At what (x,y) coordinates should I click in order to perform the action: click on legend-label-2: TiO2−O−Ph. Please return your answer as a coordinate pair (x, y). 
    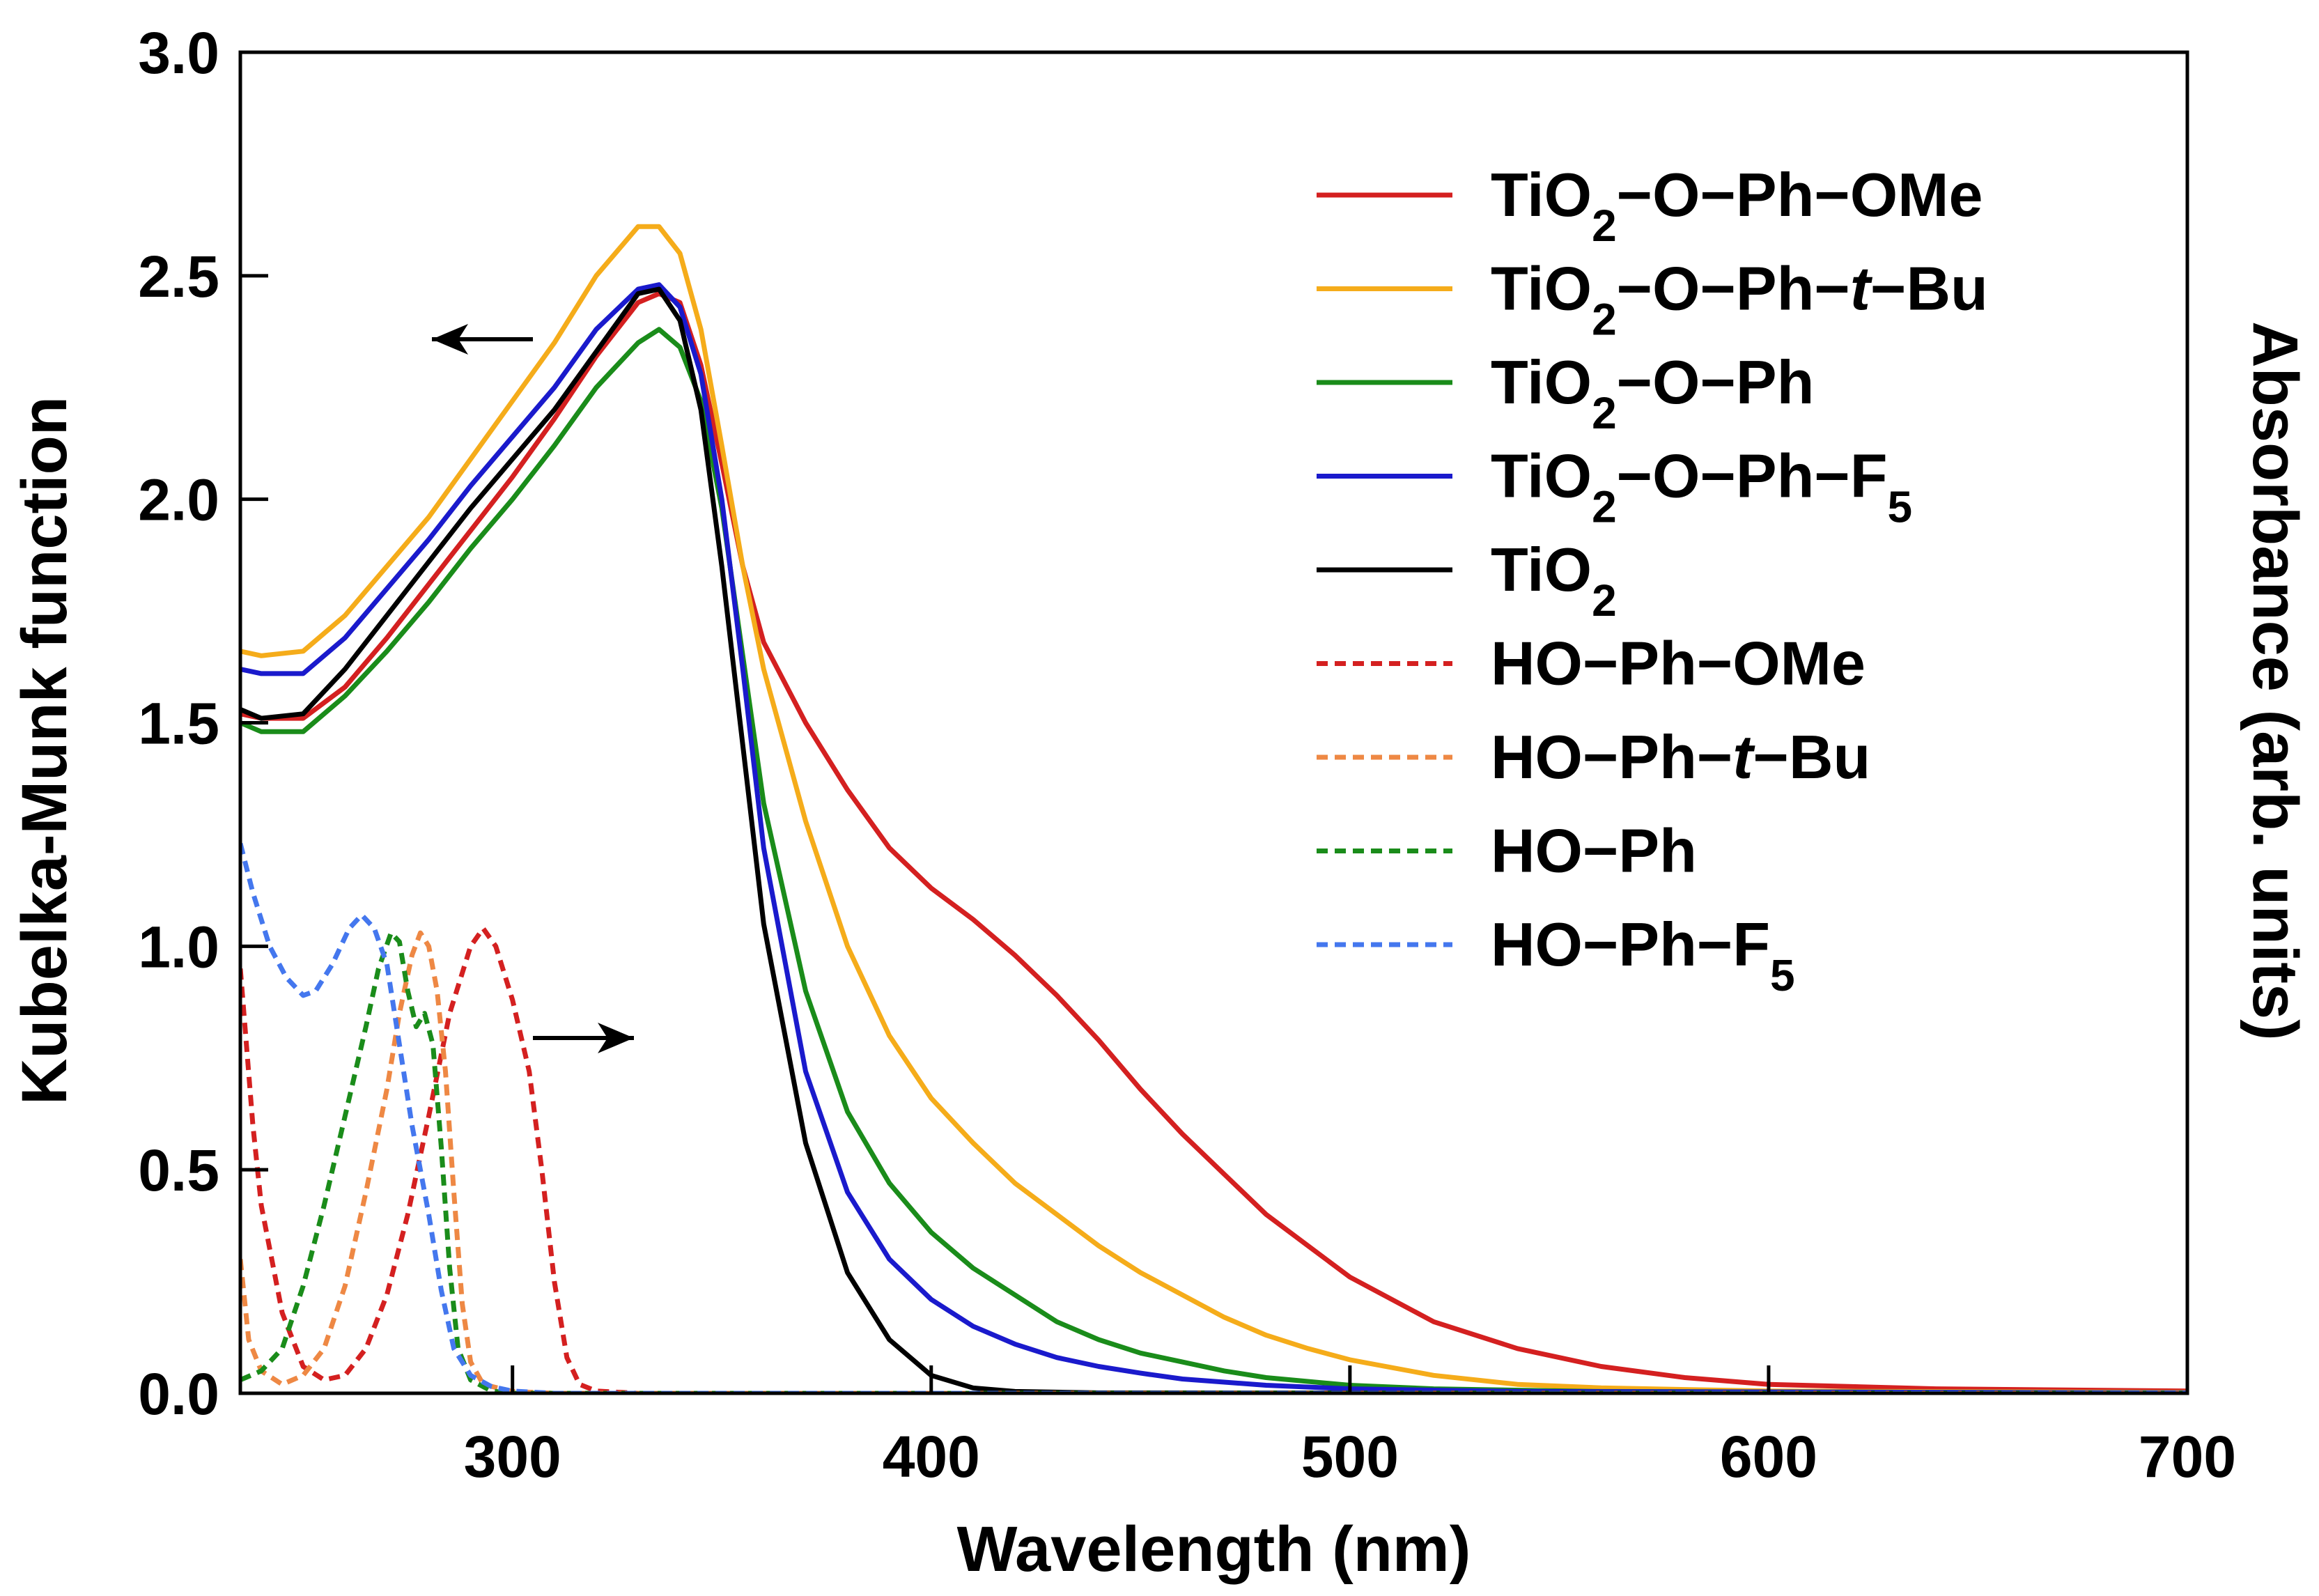
    Looking at the image, I should click on (1652, 393).